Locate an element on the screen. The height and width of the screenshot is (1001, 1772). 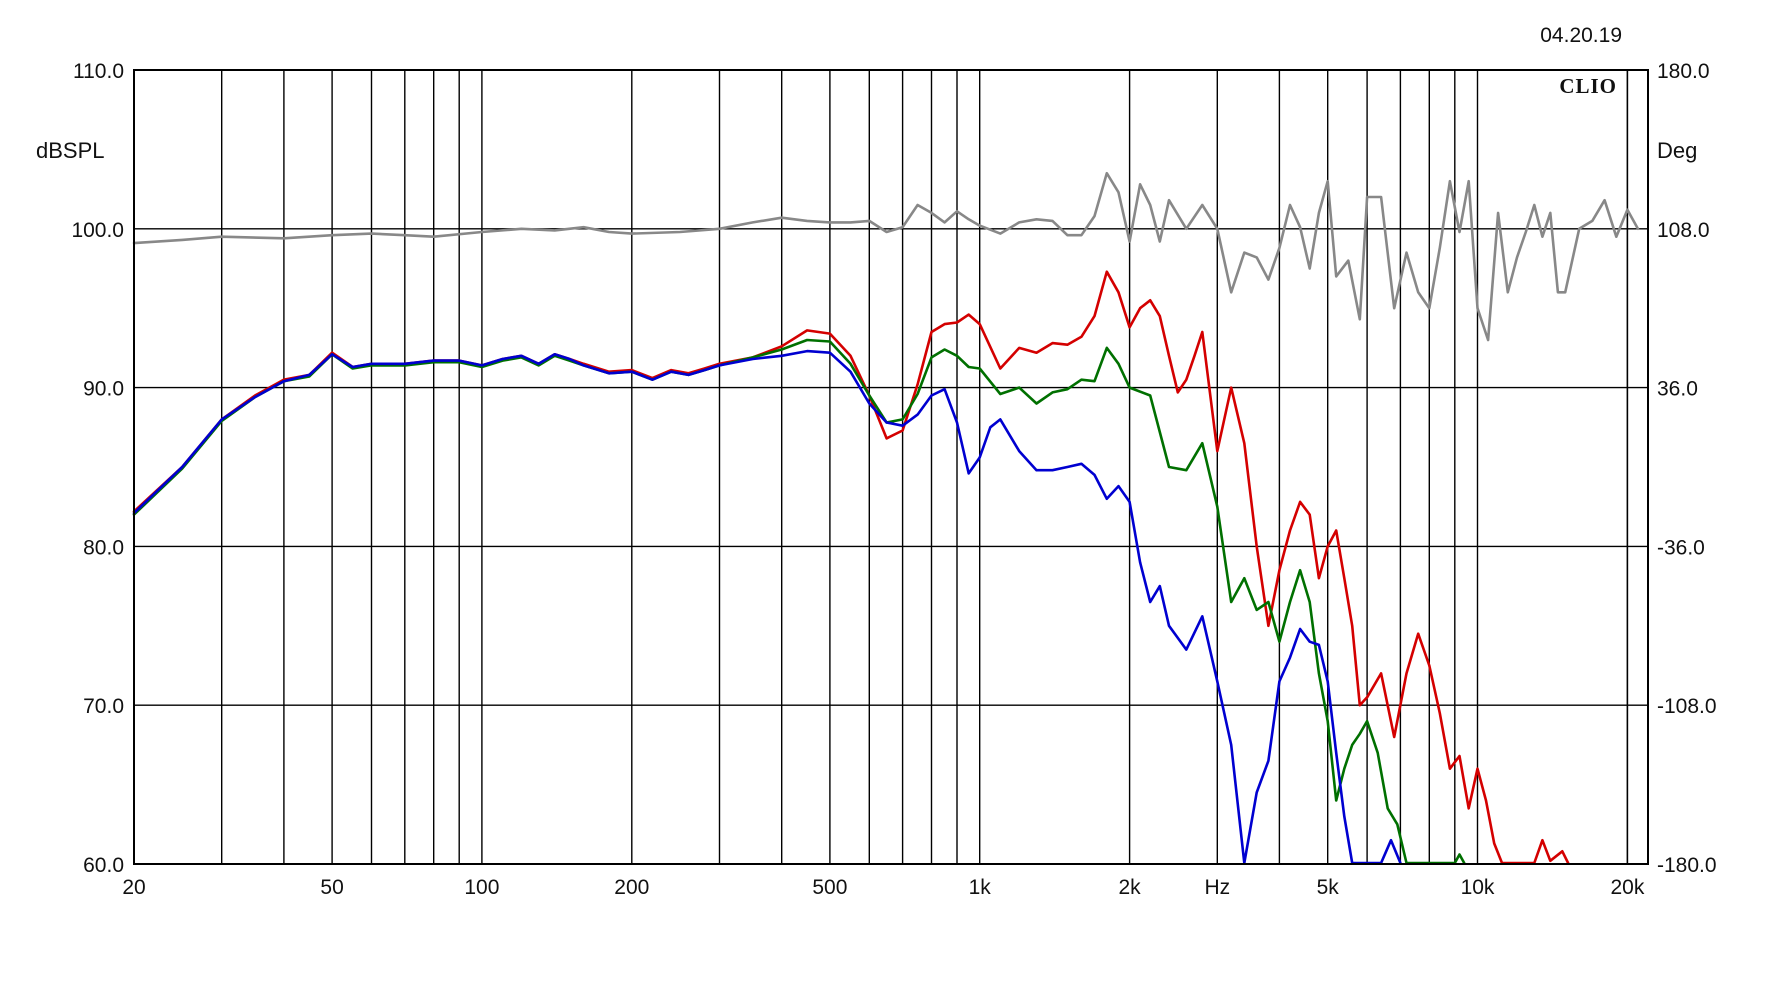
y-right-tick-label: 180.0 is located at coordinates (1683, 71).